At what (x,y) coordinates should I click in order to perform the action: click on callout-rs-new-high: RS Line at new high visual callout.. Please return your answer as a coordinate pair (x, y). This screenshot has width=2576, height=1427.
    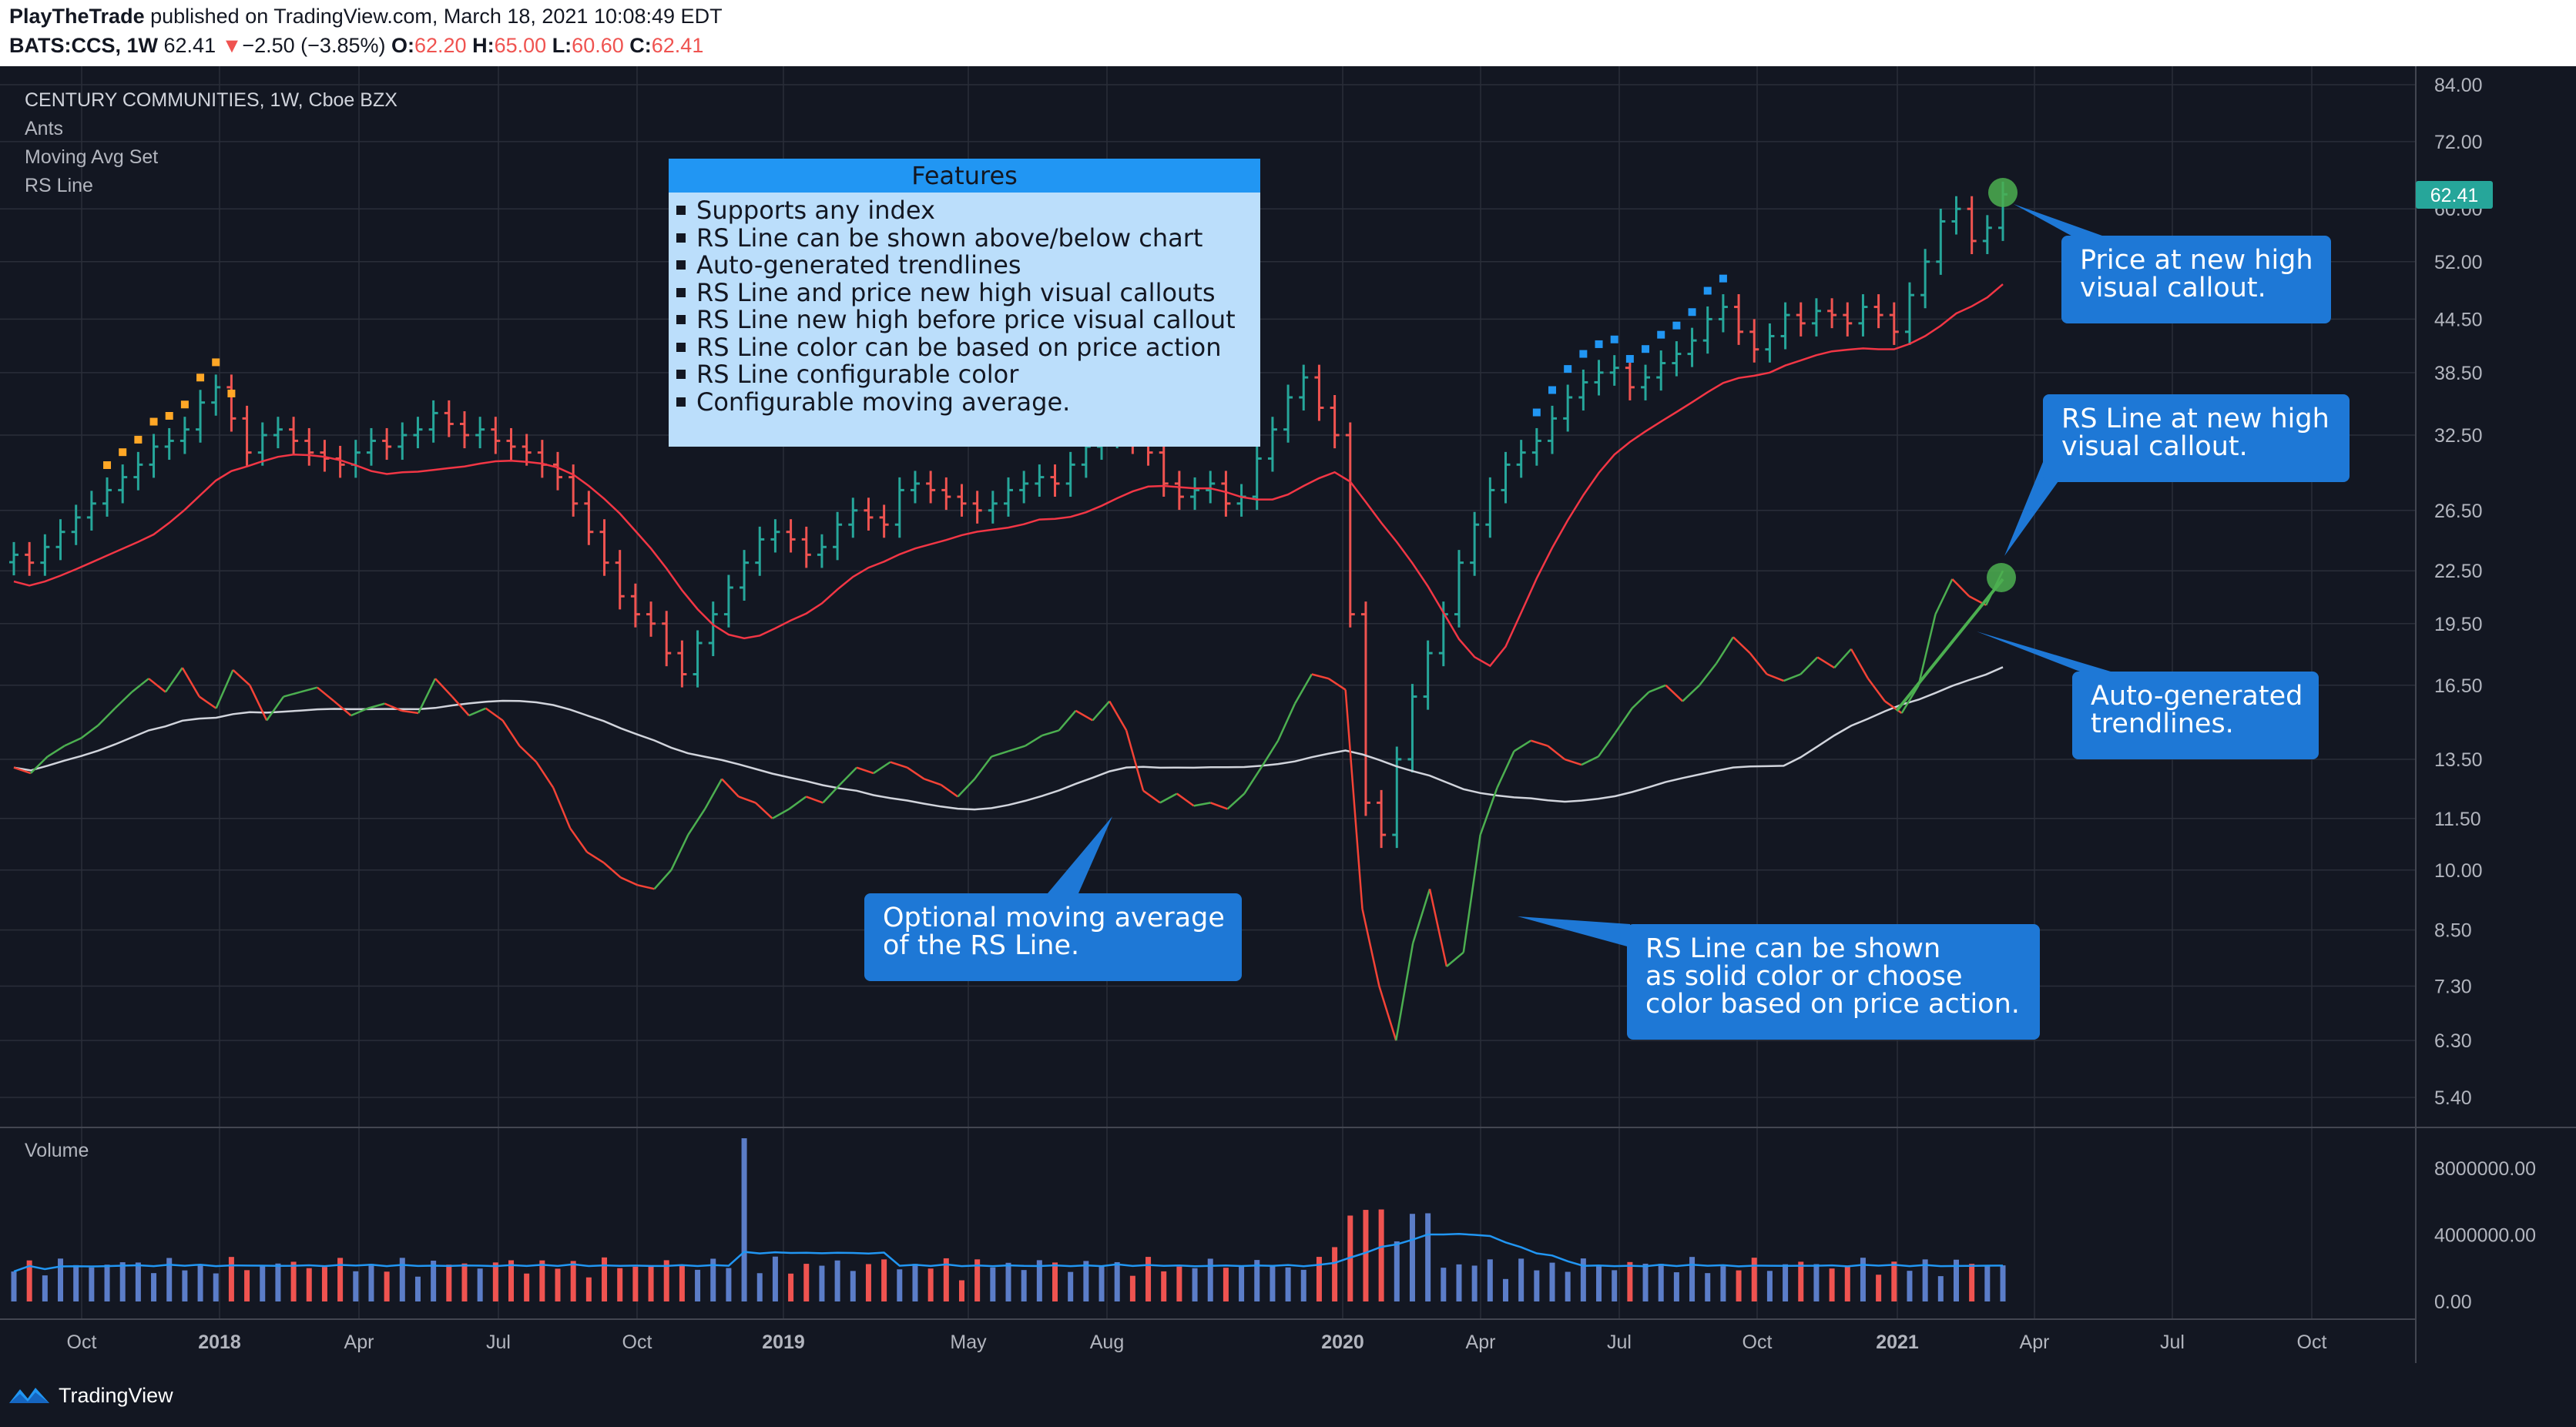
    Looking at the image, I should click on (2196, 438).